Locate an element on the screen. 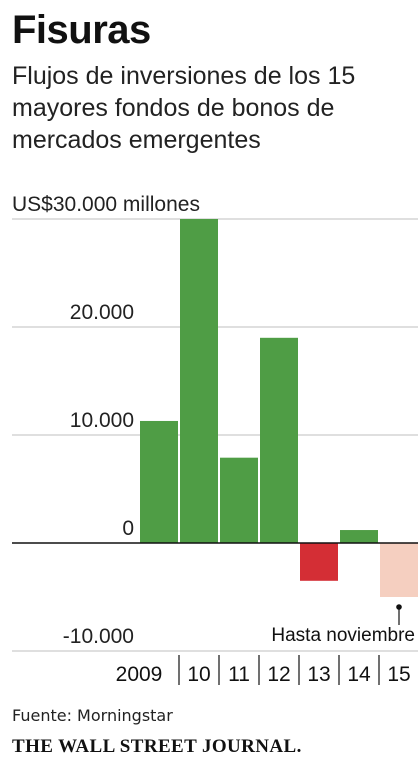  x-tick-label: 13 is located at coordinates (318, 674).